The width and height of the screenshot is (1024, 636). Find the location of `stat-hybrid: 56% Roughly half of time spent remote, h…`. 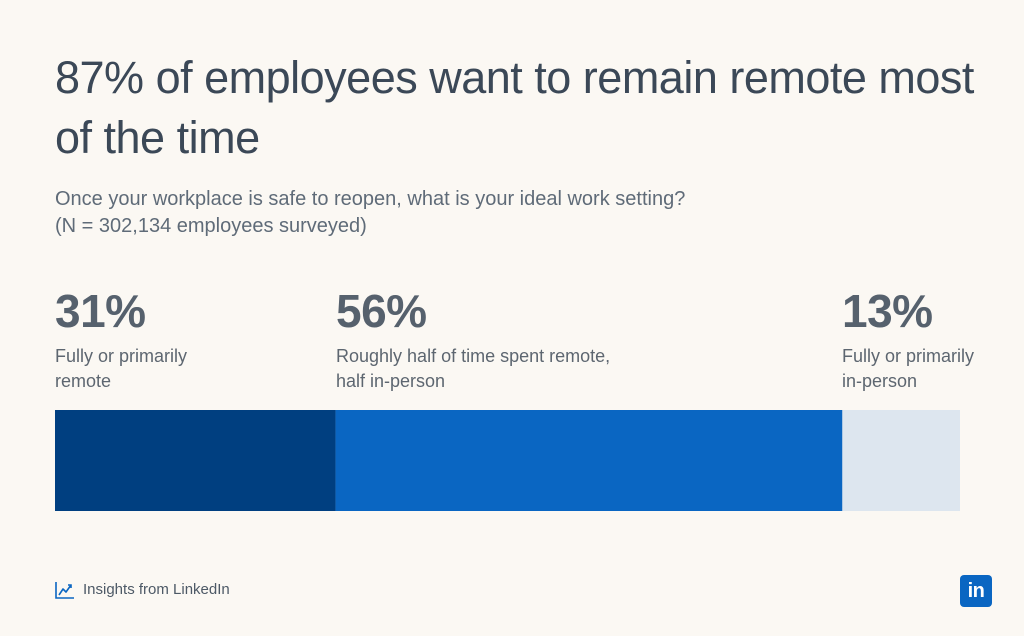

stat-hybrid: 56% Roughly half of time spent remote, h… is located at coordinates (516, 339).